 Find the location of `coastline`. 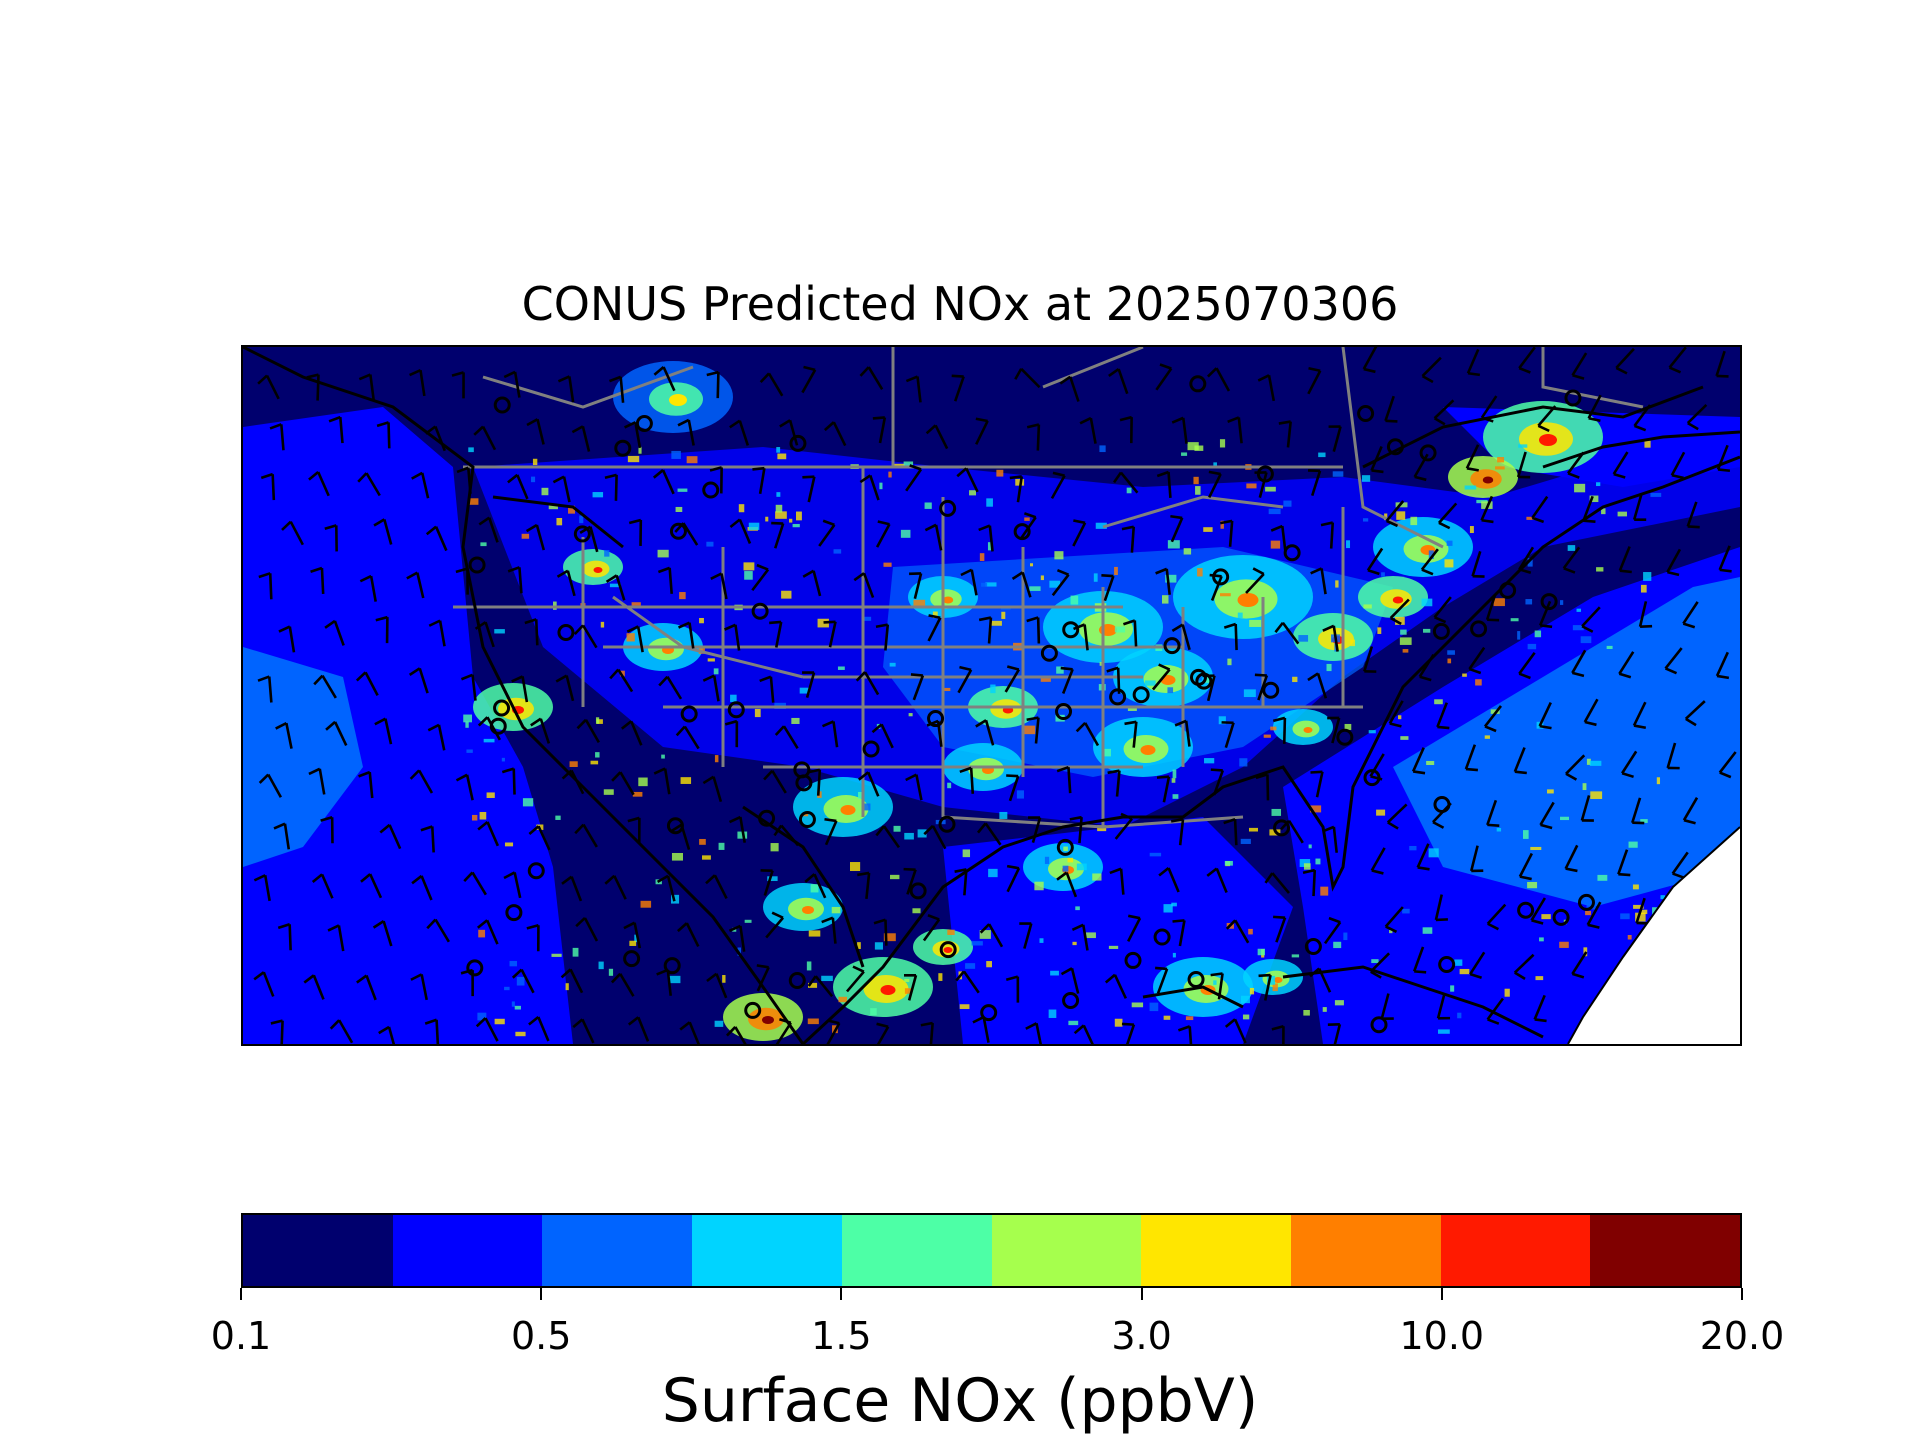

coastline is located at coordinates (803, 886).